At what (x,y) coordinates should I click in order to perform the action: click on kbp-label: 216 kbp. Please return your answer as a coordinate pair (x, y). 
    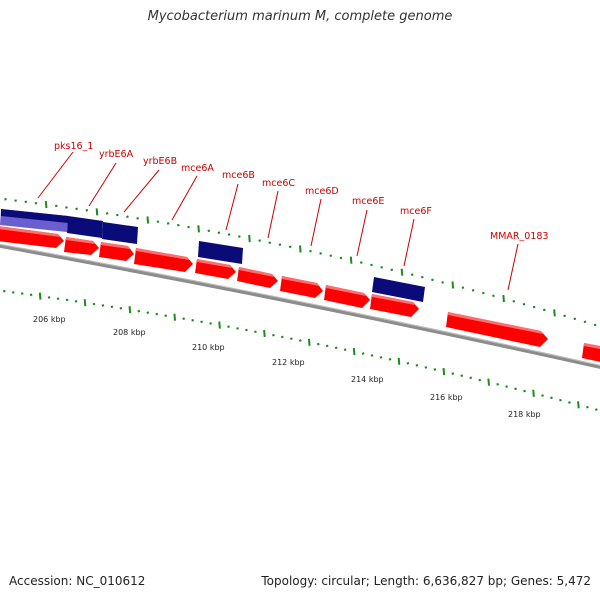
    Looking at the image, I should click on (446, 397).